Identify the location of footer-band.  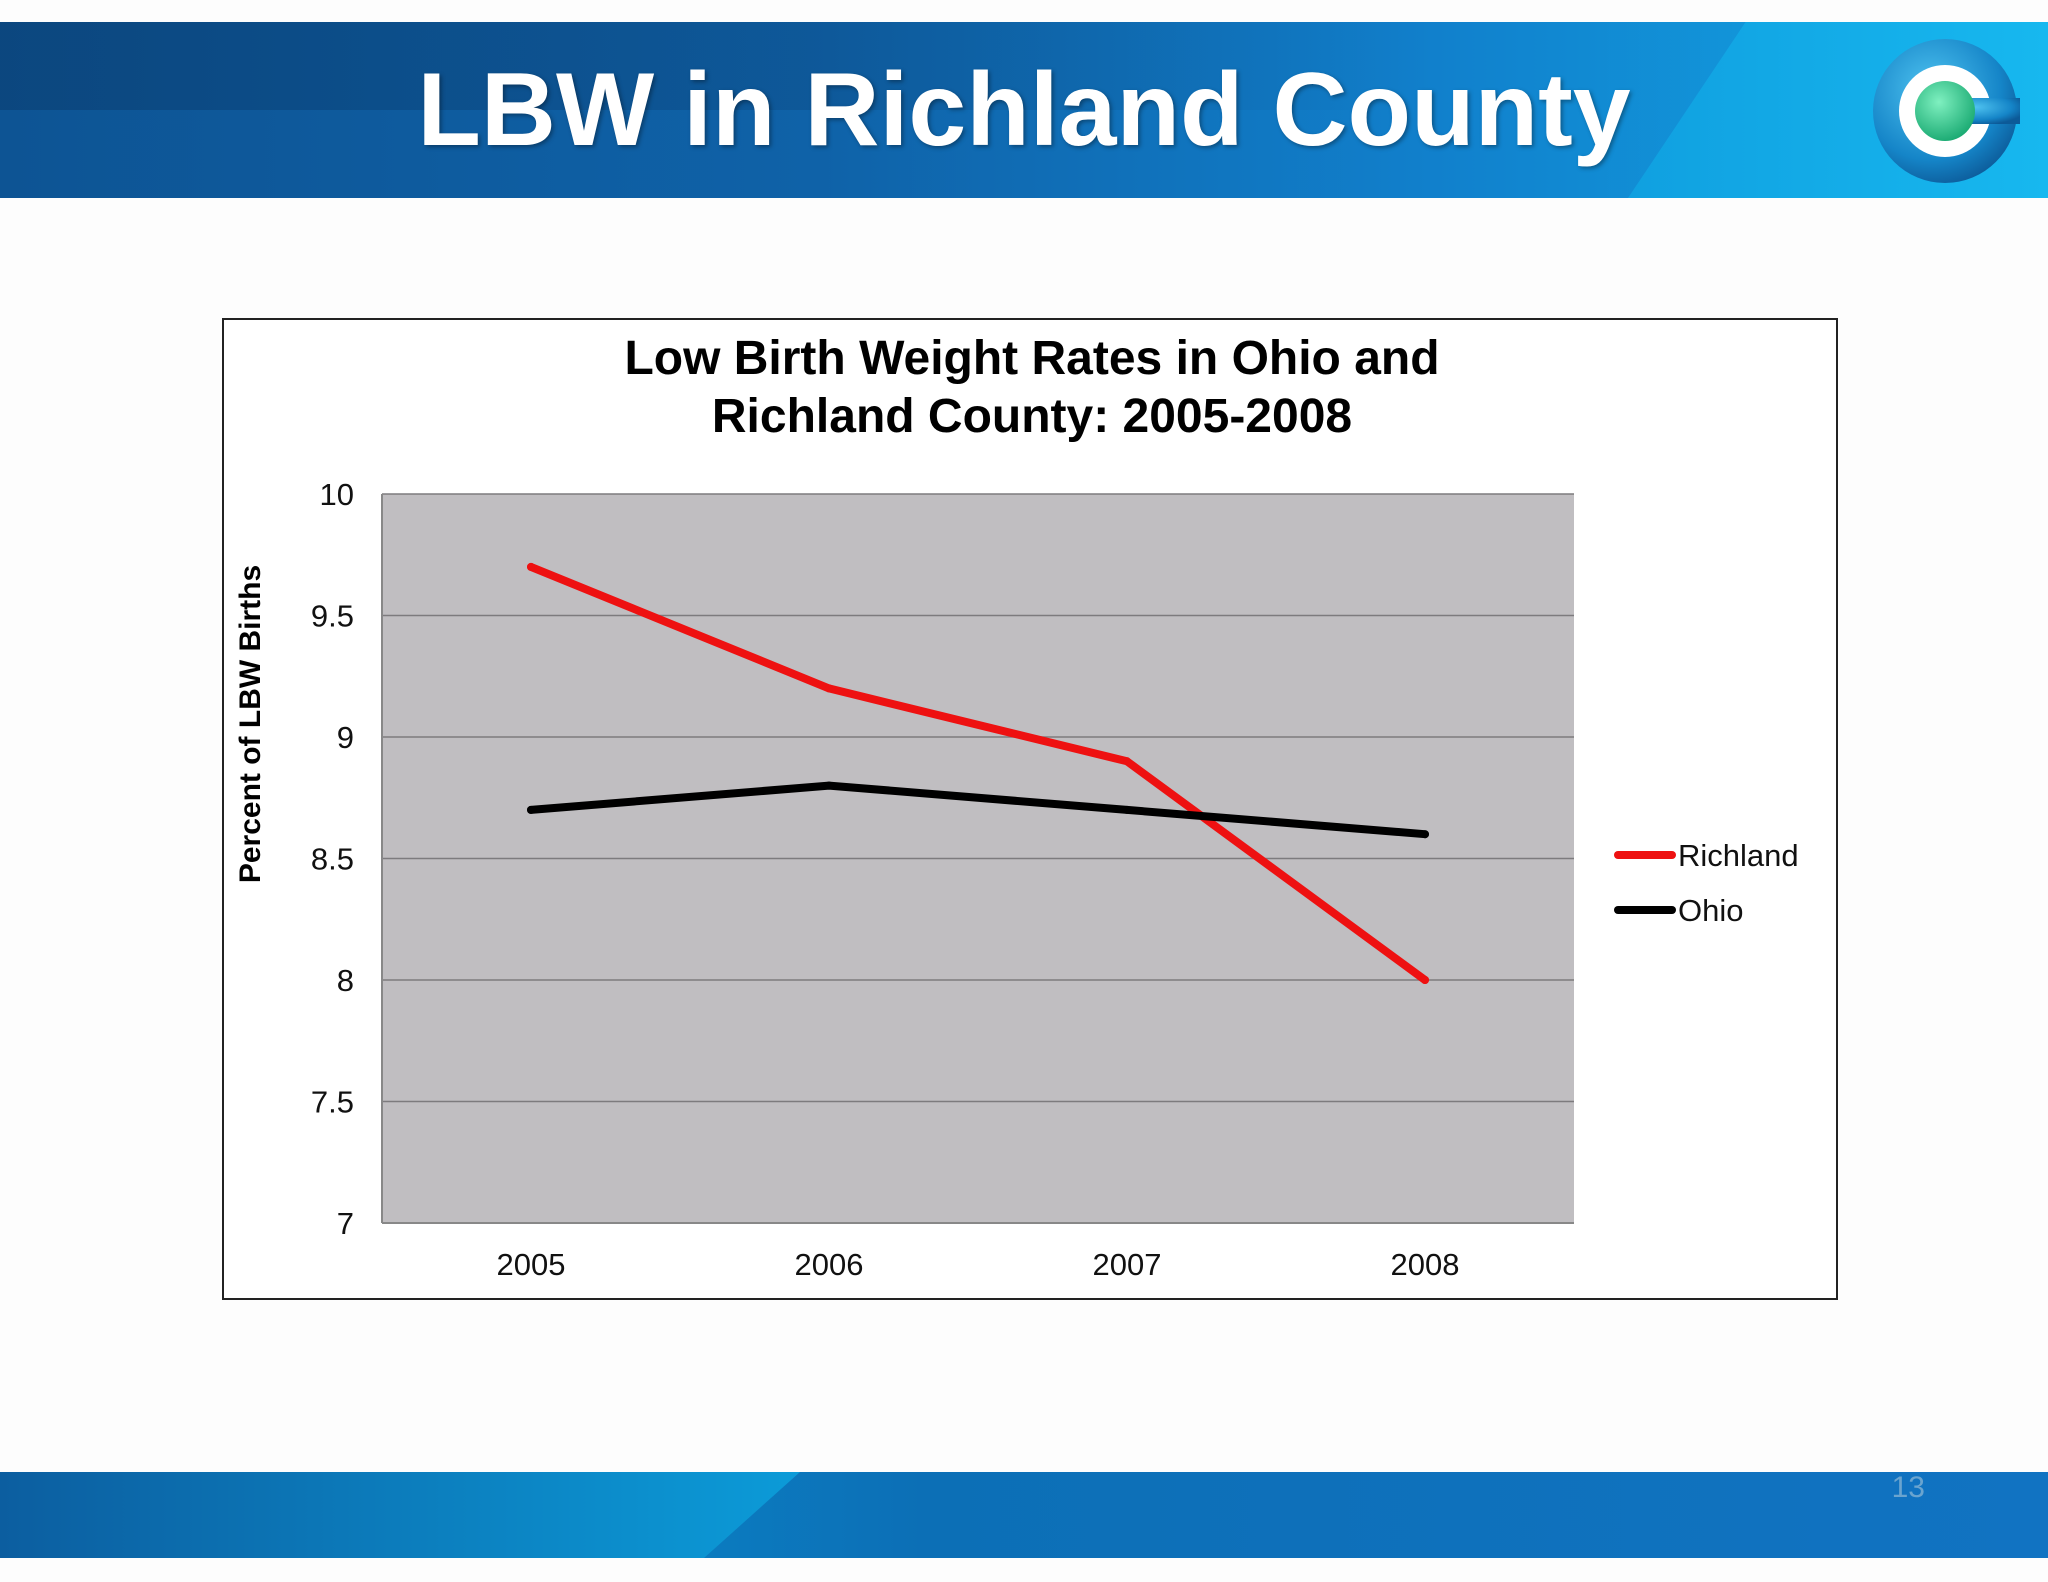
(1024, 1515).